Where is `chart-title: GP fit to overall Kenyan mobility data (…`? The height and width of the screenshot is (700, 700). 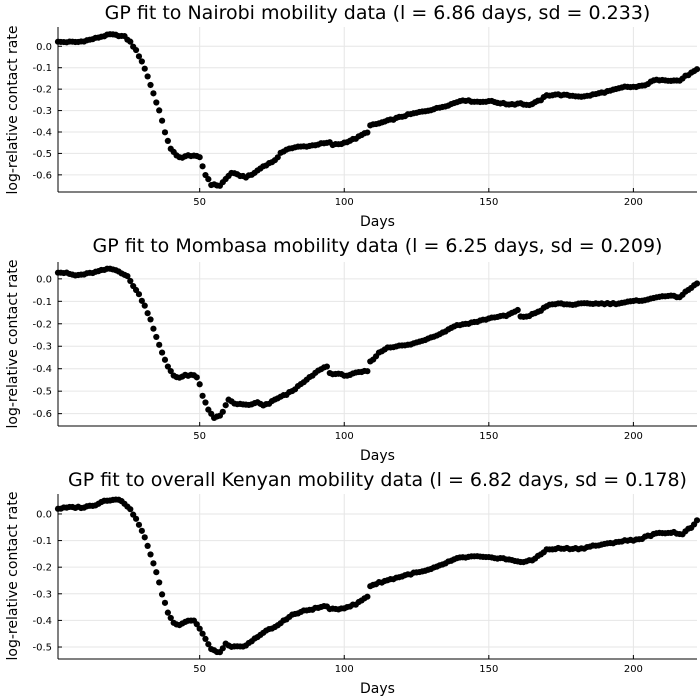 chart-title: GP fit to overall Kenyan mobility data (… is located at coordinates (377, 480).